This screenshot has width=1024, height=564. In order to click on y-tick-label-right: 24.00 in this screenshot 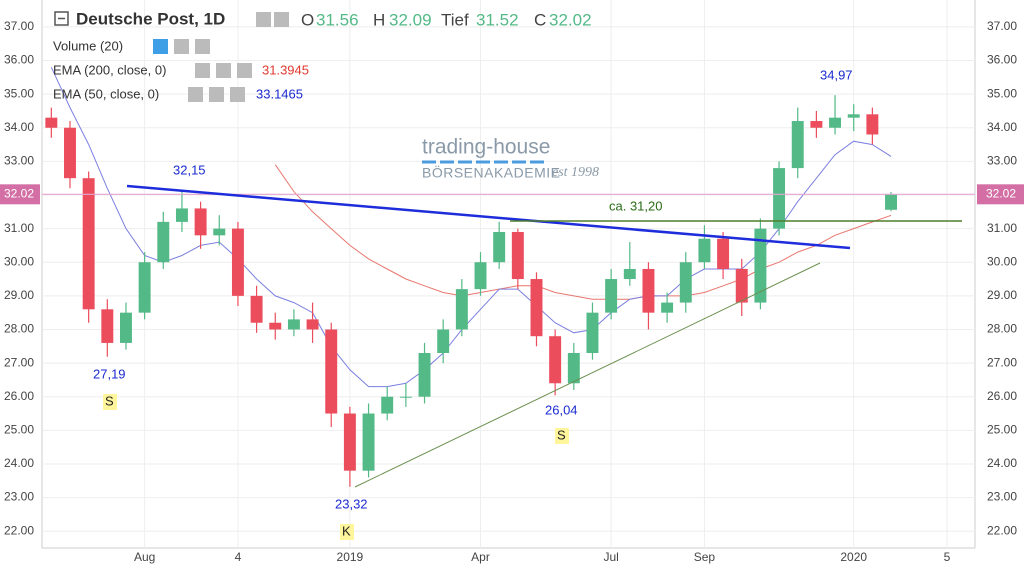, I will do `click(1002, 463)`.